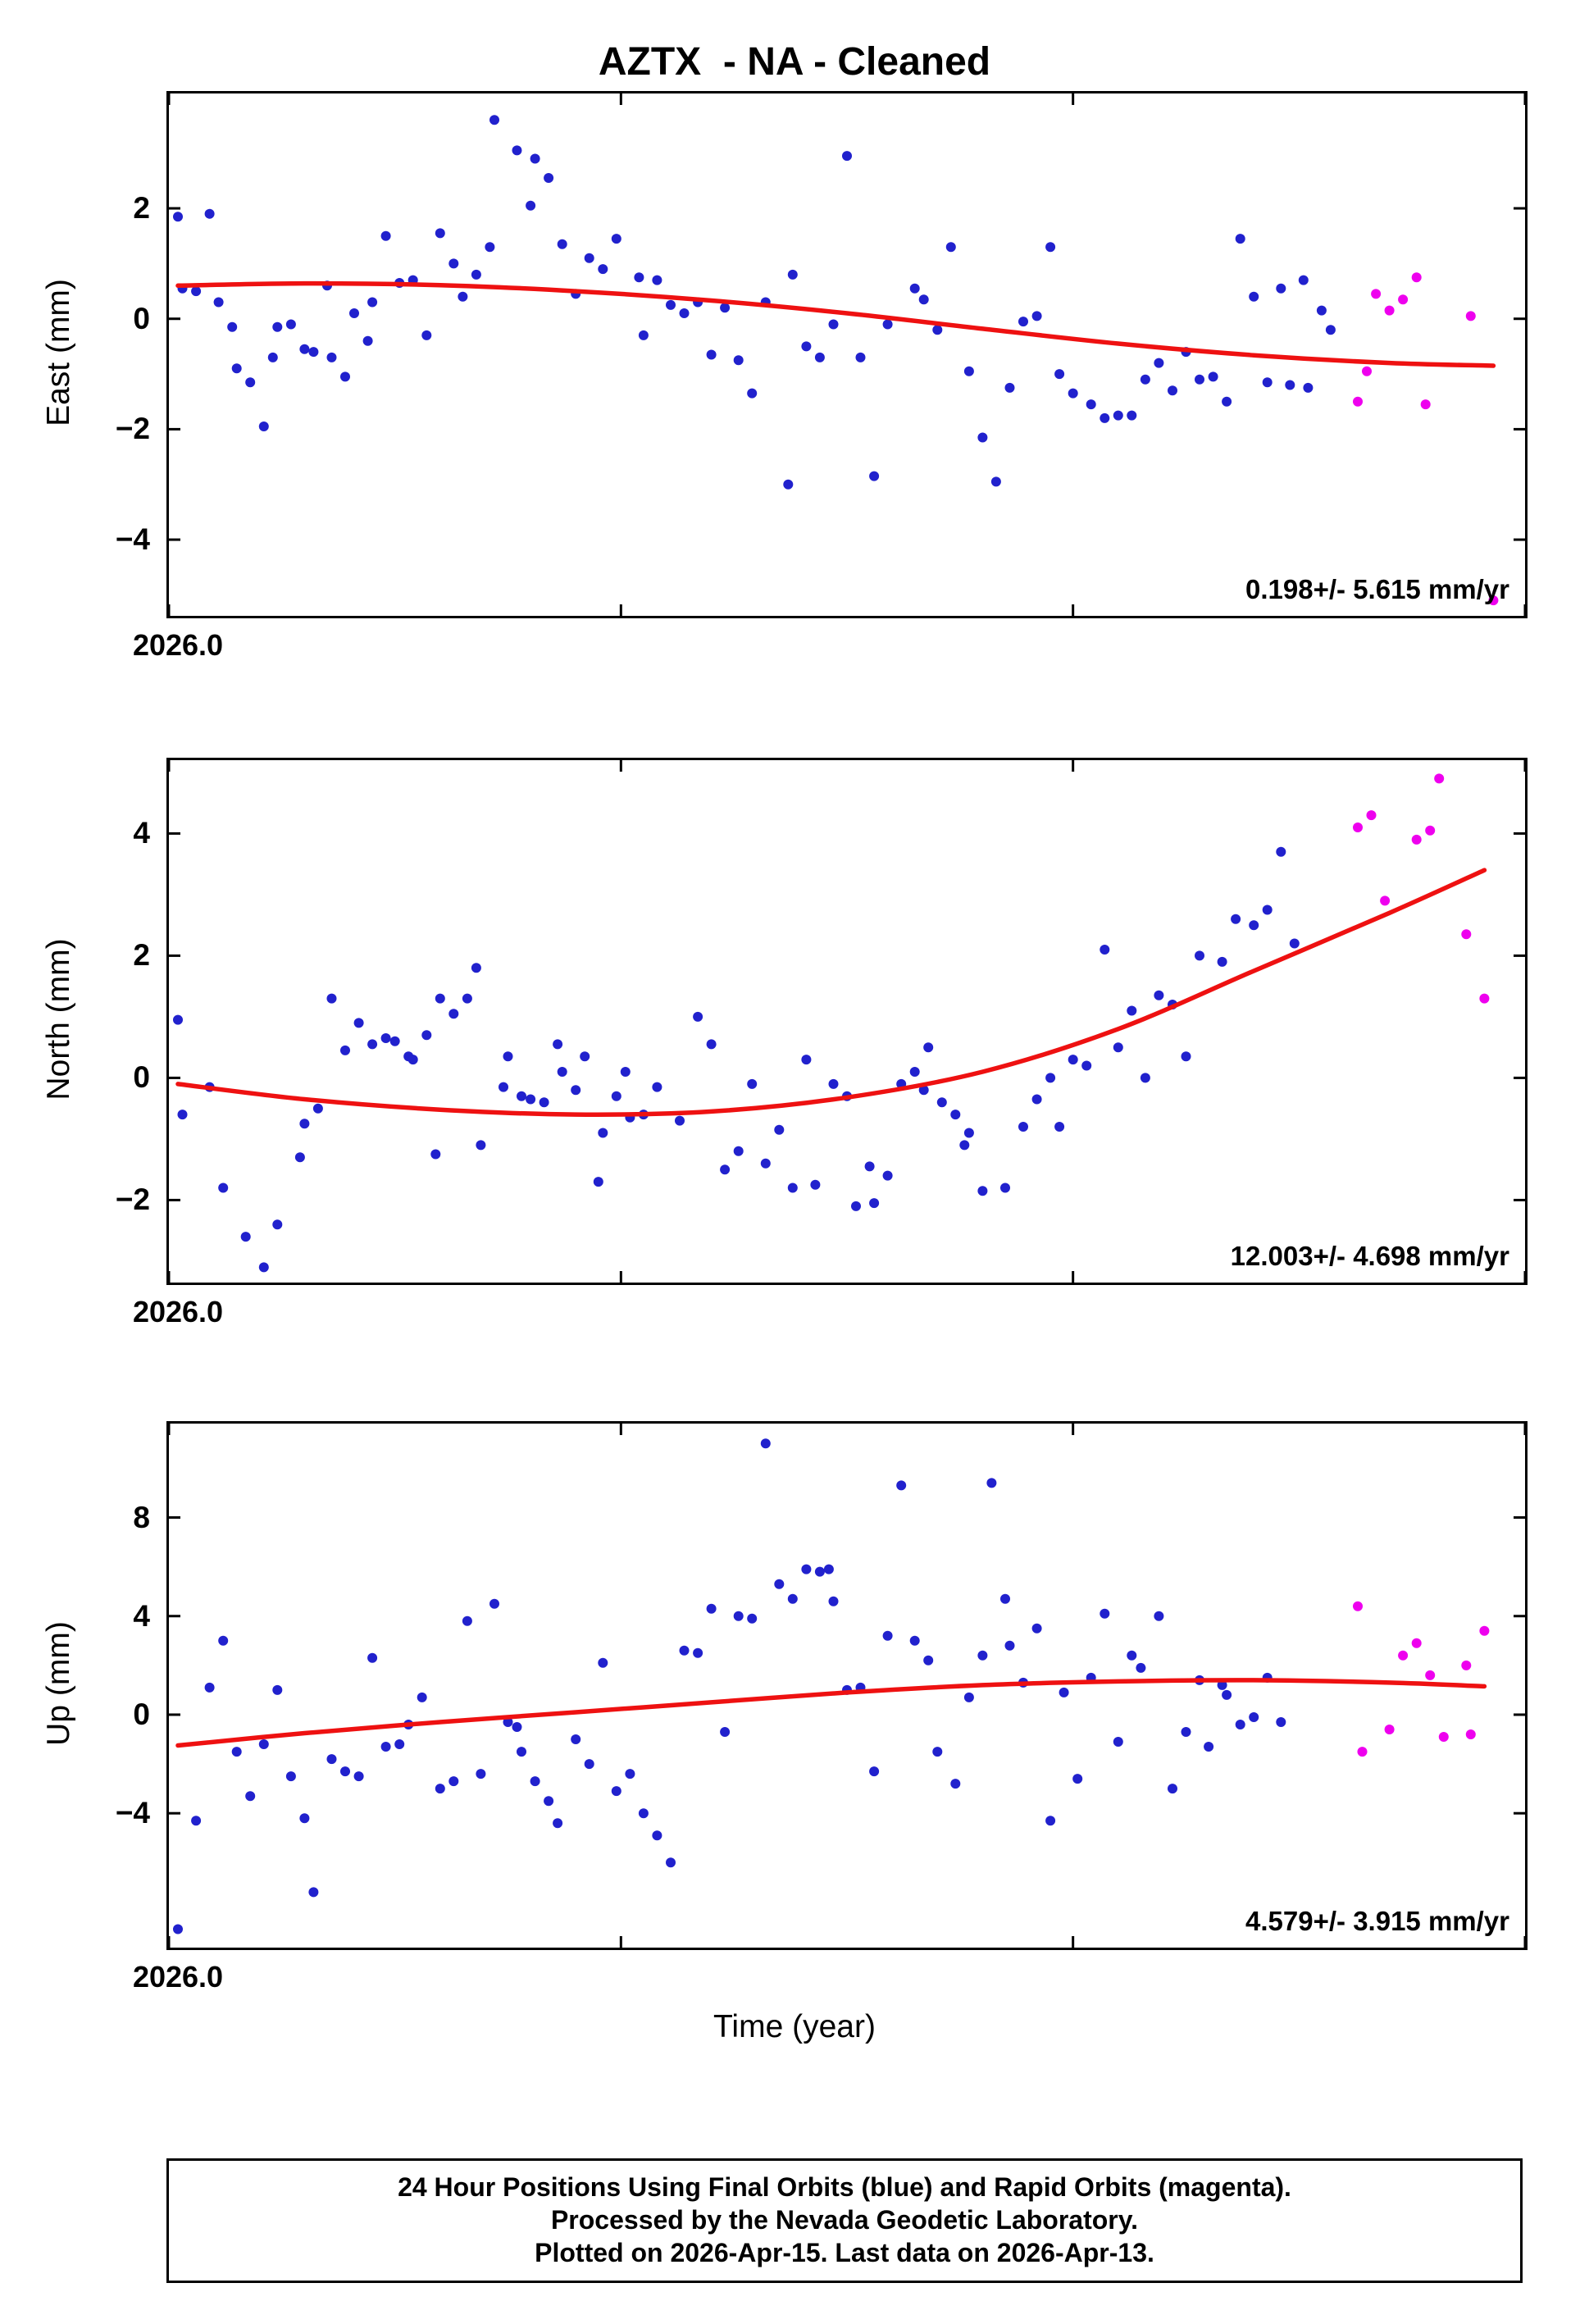 The image size is (1589, 2324). I want to click on rate-annotation-east: 0.198+/- 5.615 mm/yr, so click(1377, 589).